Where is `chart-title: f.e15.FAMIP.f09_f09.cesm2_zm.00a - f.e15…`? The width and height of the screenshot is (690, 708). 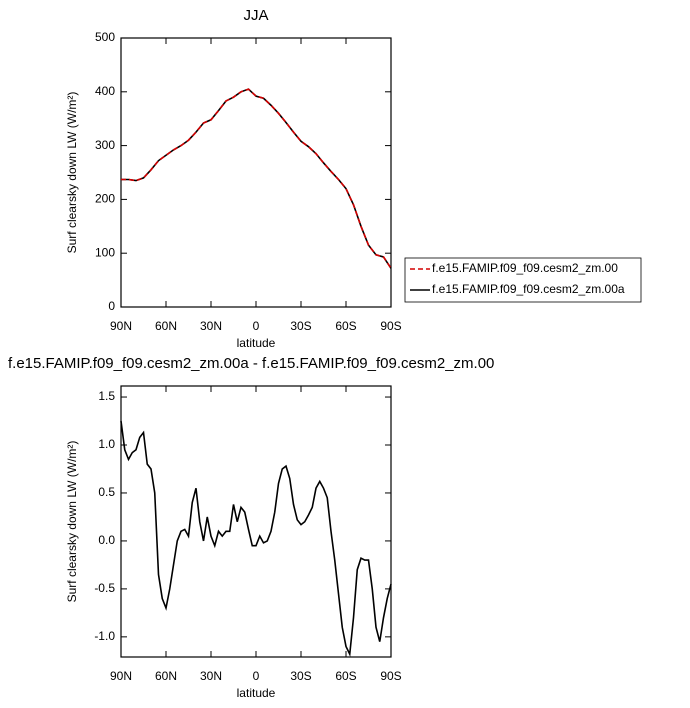
chart-title: f.e15.FAMIP.f09_f09.cesm2_zm.00a - f.e15… is located at coordinates (251, 363).